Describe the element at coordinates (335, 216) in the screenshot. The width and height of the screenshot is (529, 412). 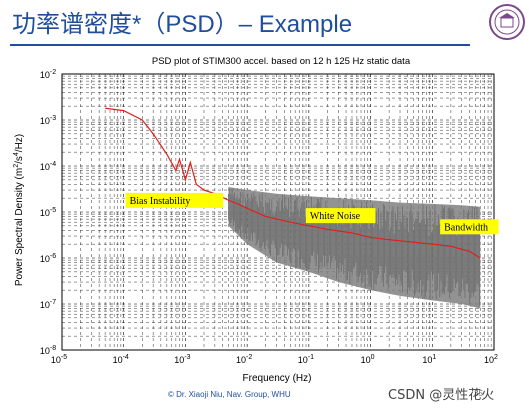
I see `annotation-label: White Noise` at that location.